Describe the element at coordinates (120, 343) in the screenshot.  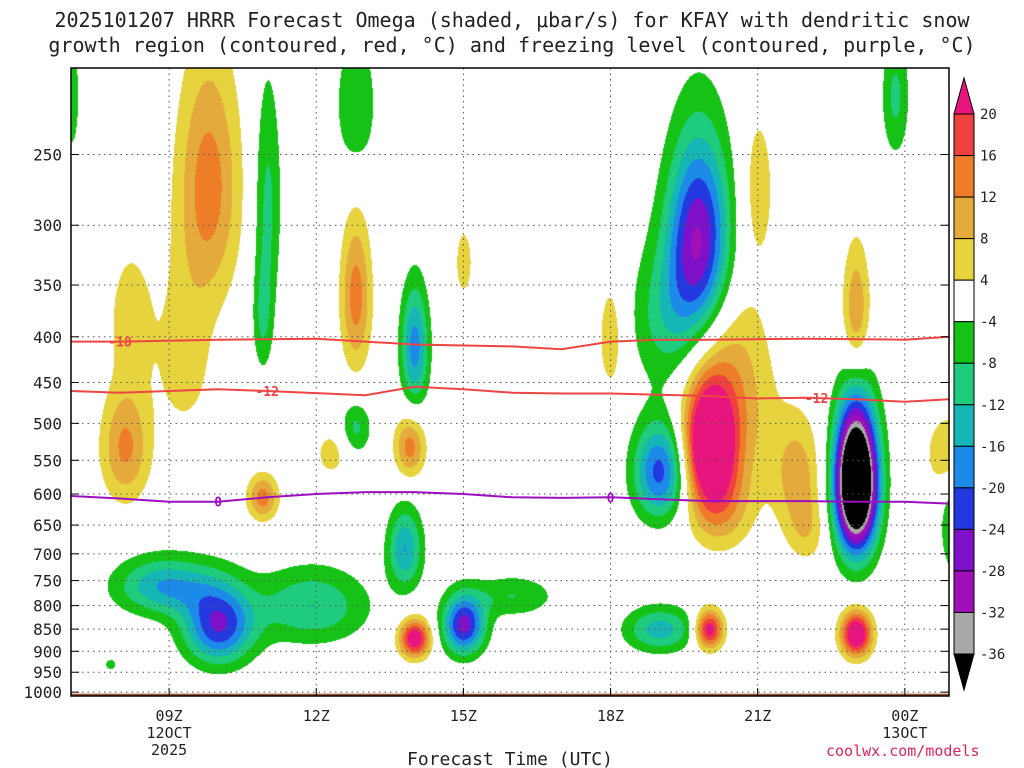
I see `dgz-contour-label-0: -18` at that location.